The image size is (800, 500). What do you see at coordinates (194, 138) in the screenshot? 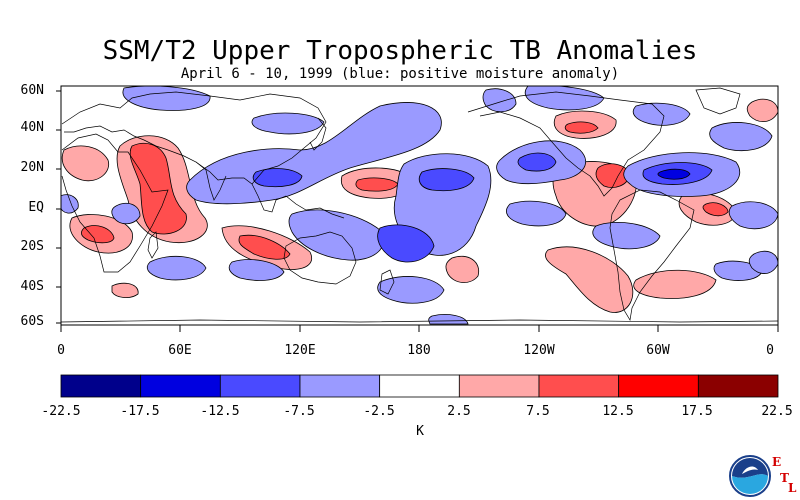
I see `coastline-europe-asia` at bounding box center [194, 138].